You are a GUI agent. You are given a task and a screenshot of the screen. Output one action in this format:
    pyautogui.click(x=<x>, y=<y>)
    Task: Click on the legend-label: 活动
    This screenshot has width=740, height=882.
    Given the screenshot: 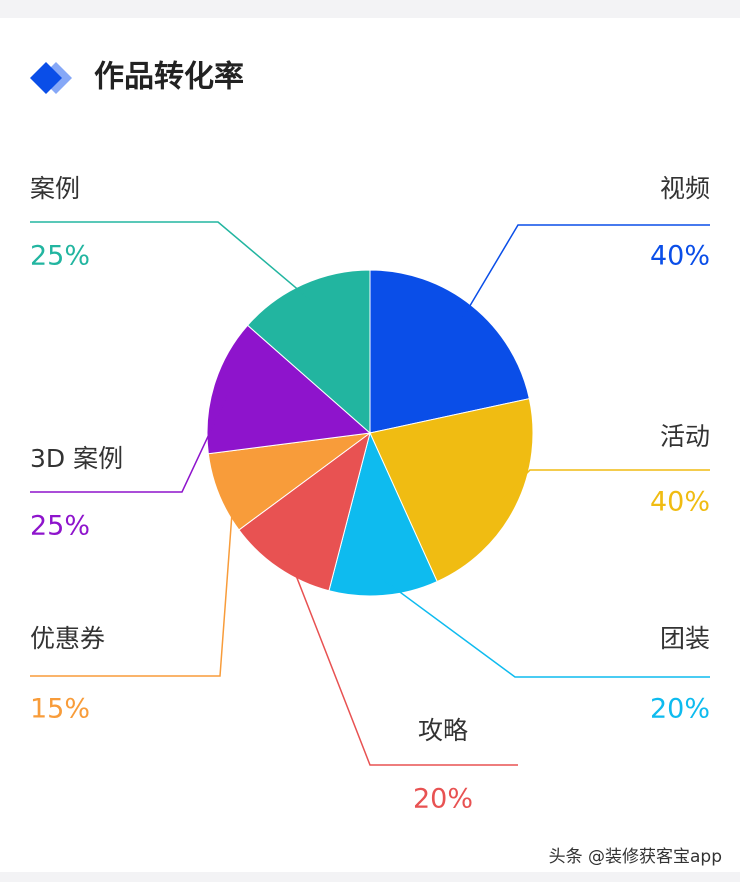 What is the action you would take?
    pyautogui.click(x=685, y=436)
    